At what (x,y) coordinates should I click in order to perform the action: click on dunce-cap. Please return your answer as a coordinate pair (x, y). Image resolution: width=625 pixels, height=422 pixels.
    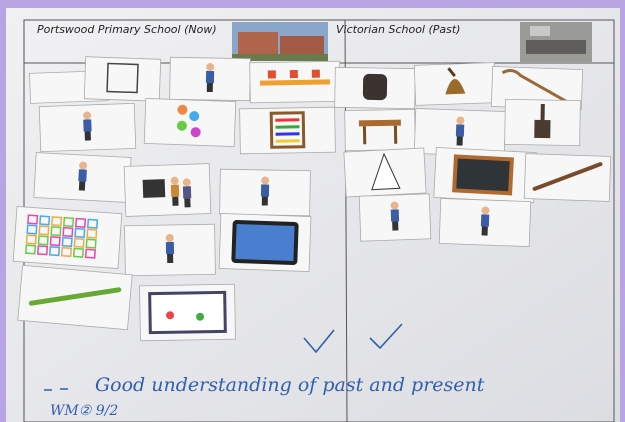
    Looking at the image, I should click on (386, 171).